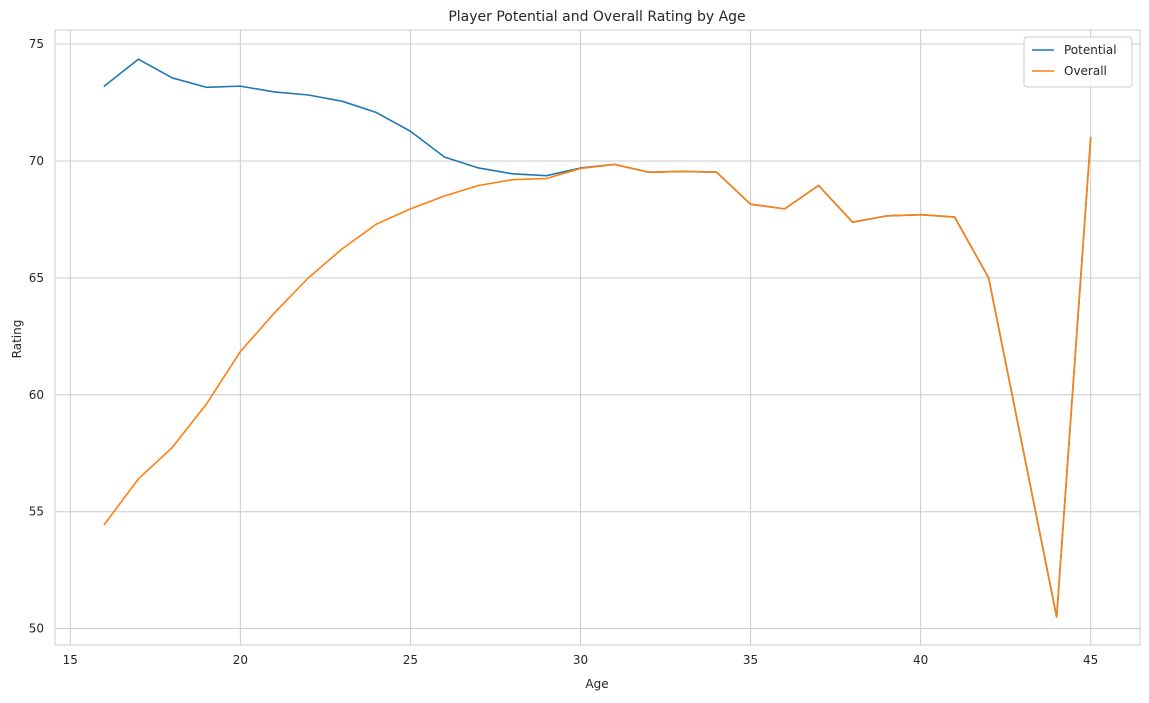  Describe the element at coordinates (36, 629) in the screenshot. I see `y-tick-label: 50` at that location.